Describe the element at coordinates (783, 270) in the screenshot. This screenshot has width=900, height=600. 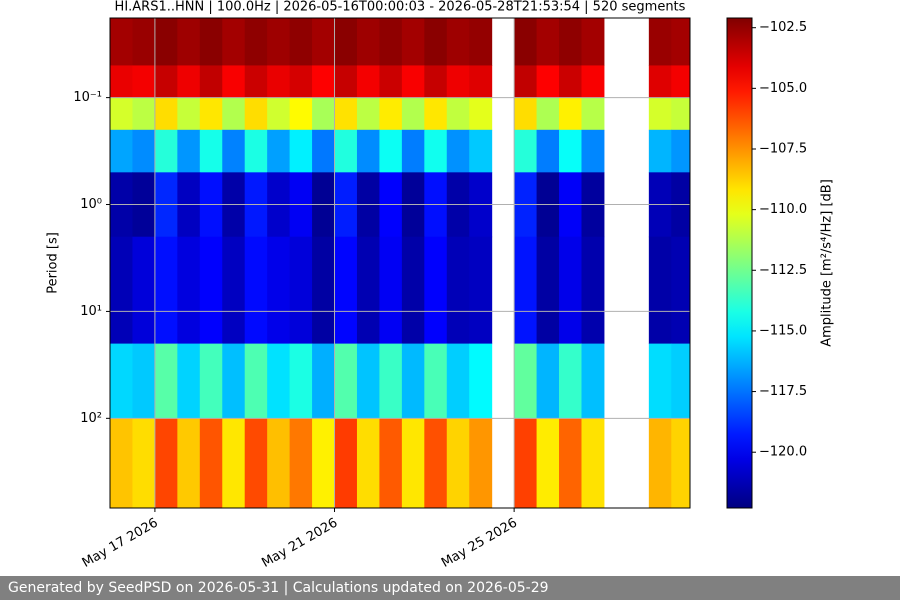
I see `colorbar-tick-label: −112.5` at that location.